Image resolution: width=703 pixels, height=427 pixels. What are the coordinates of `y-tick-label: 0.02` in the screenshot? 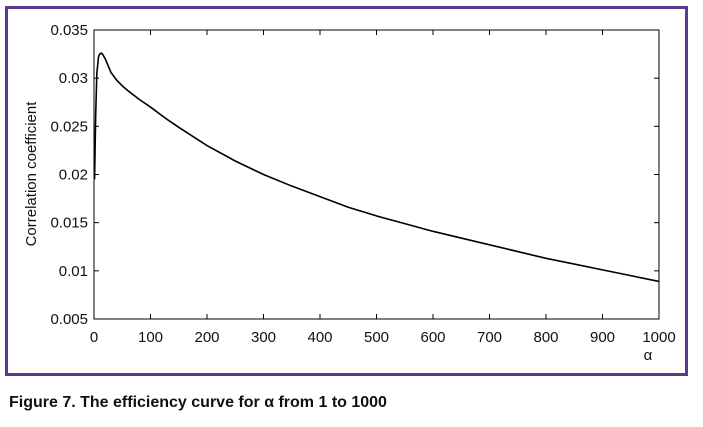 It's located at (73, 175).